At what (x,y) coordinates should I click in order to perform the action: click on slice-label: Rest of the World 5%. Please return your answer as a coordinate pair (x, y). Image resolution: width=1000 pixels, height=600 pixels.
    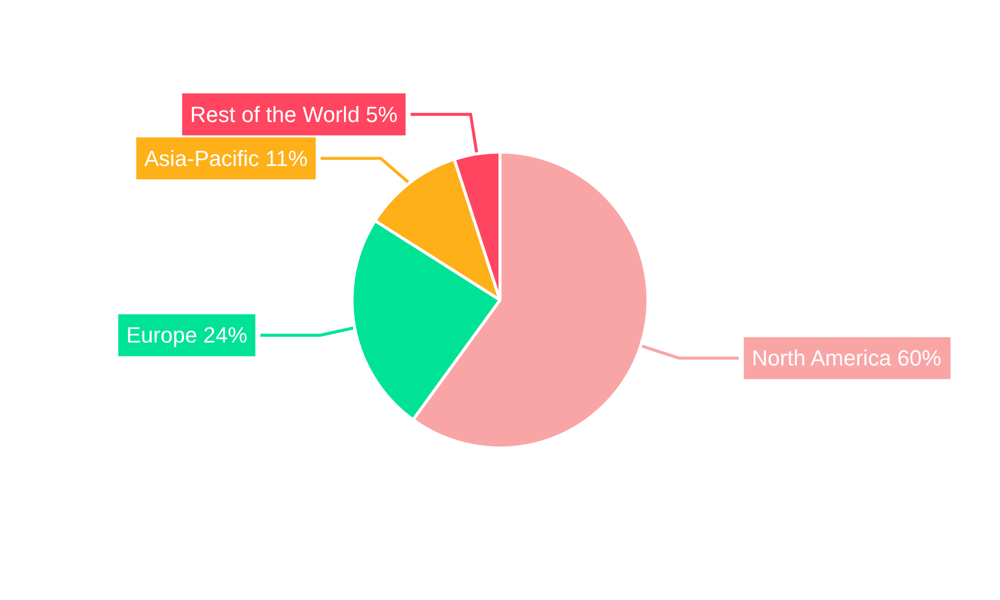
    Looking at the image, I should click on (294, 114).